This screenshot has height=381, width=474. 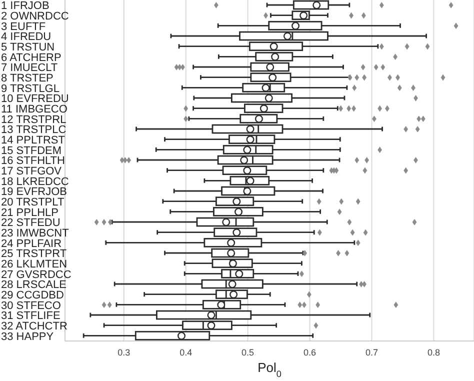 I want to click on x-axis-title: Pol$_{0}$, so click(x=270, y=369).